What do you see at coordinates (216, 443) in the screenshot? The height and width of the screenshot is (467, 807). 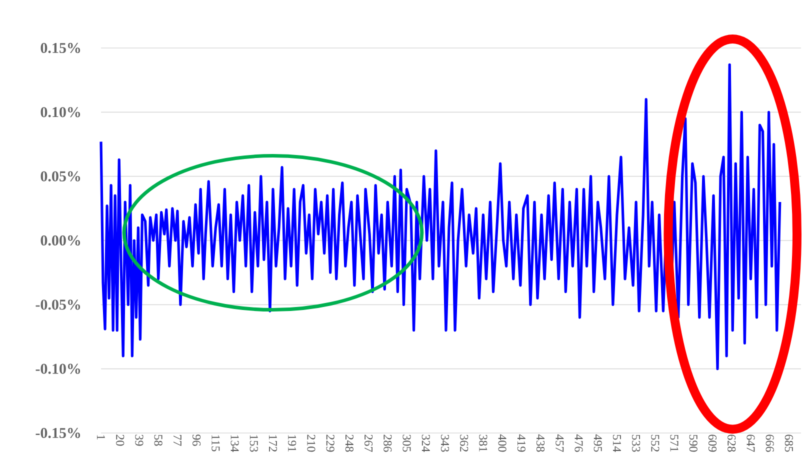 I see `x-tick-label: 115` at bounding box center [216, 443].